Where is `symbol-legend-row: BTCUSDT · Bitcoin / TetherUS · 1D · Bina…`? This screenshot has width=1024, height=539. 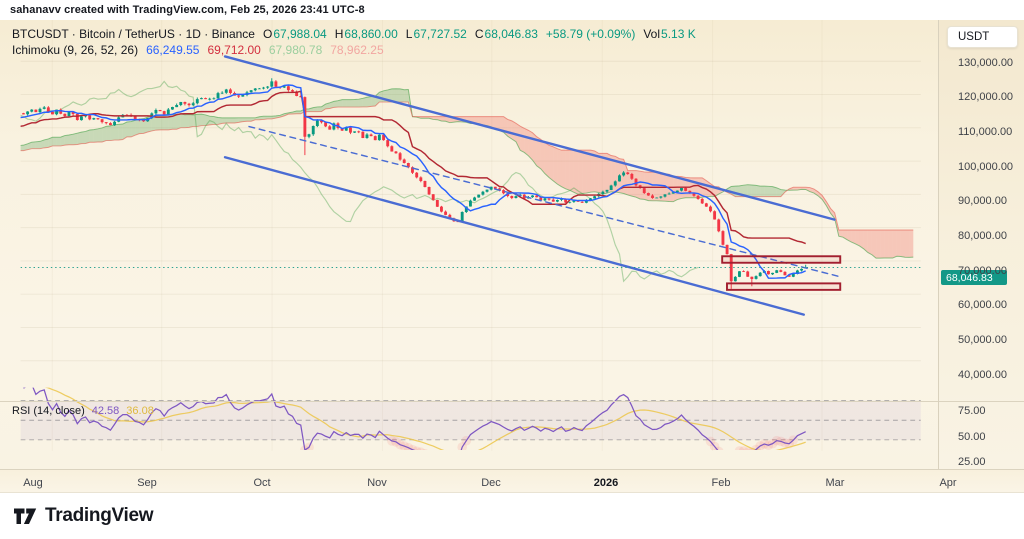
symbol-legend-row: BTCUSDT · Bitcoin / TetherUS · 1D · Bina… is located at coordinates (354, 34).